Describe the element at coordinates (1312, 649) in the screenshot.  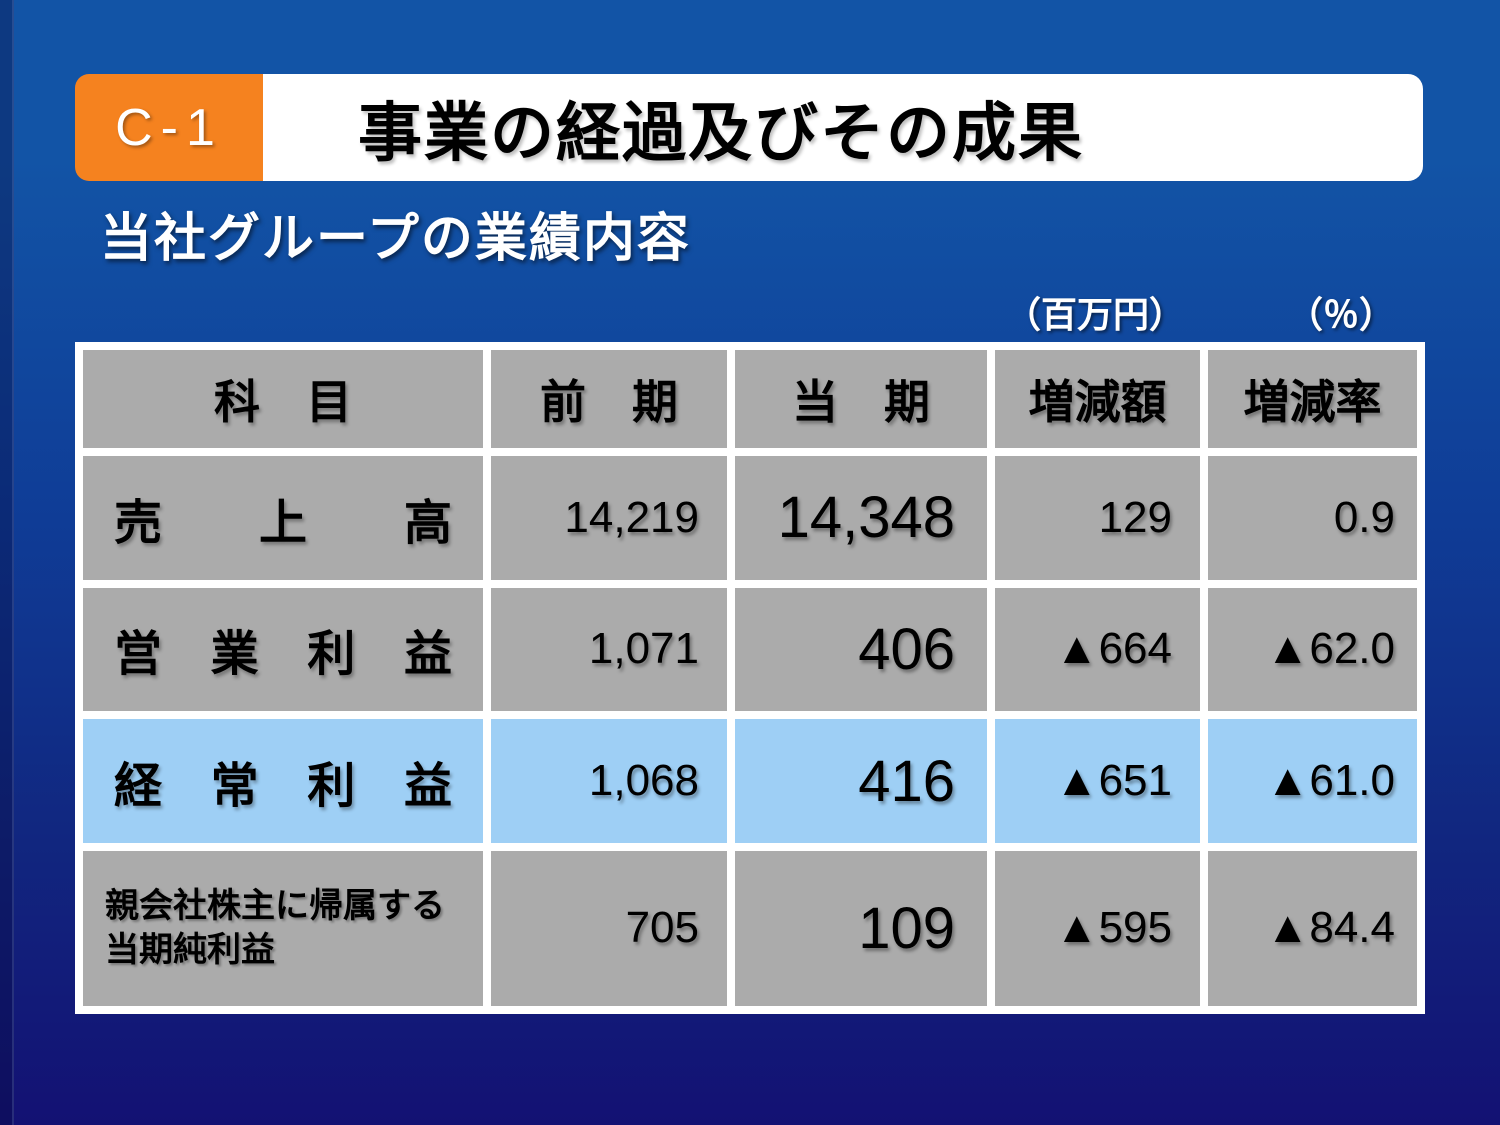
I see `value-cell-rate: ▲62.0` at that location.